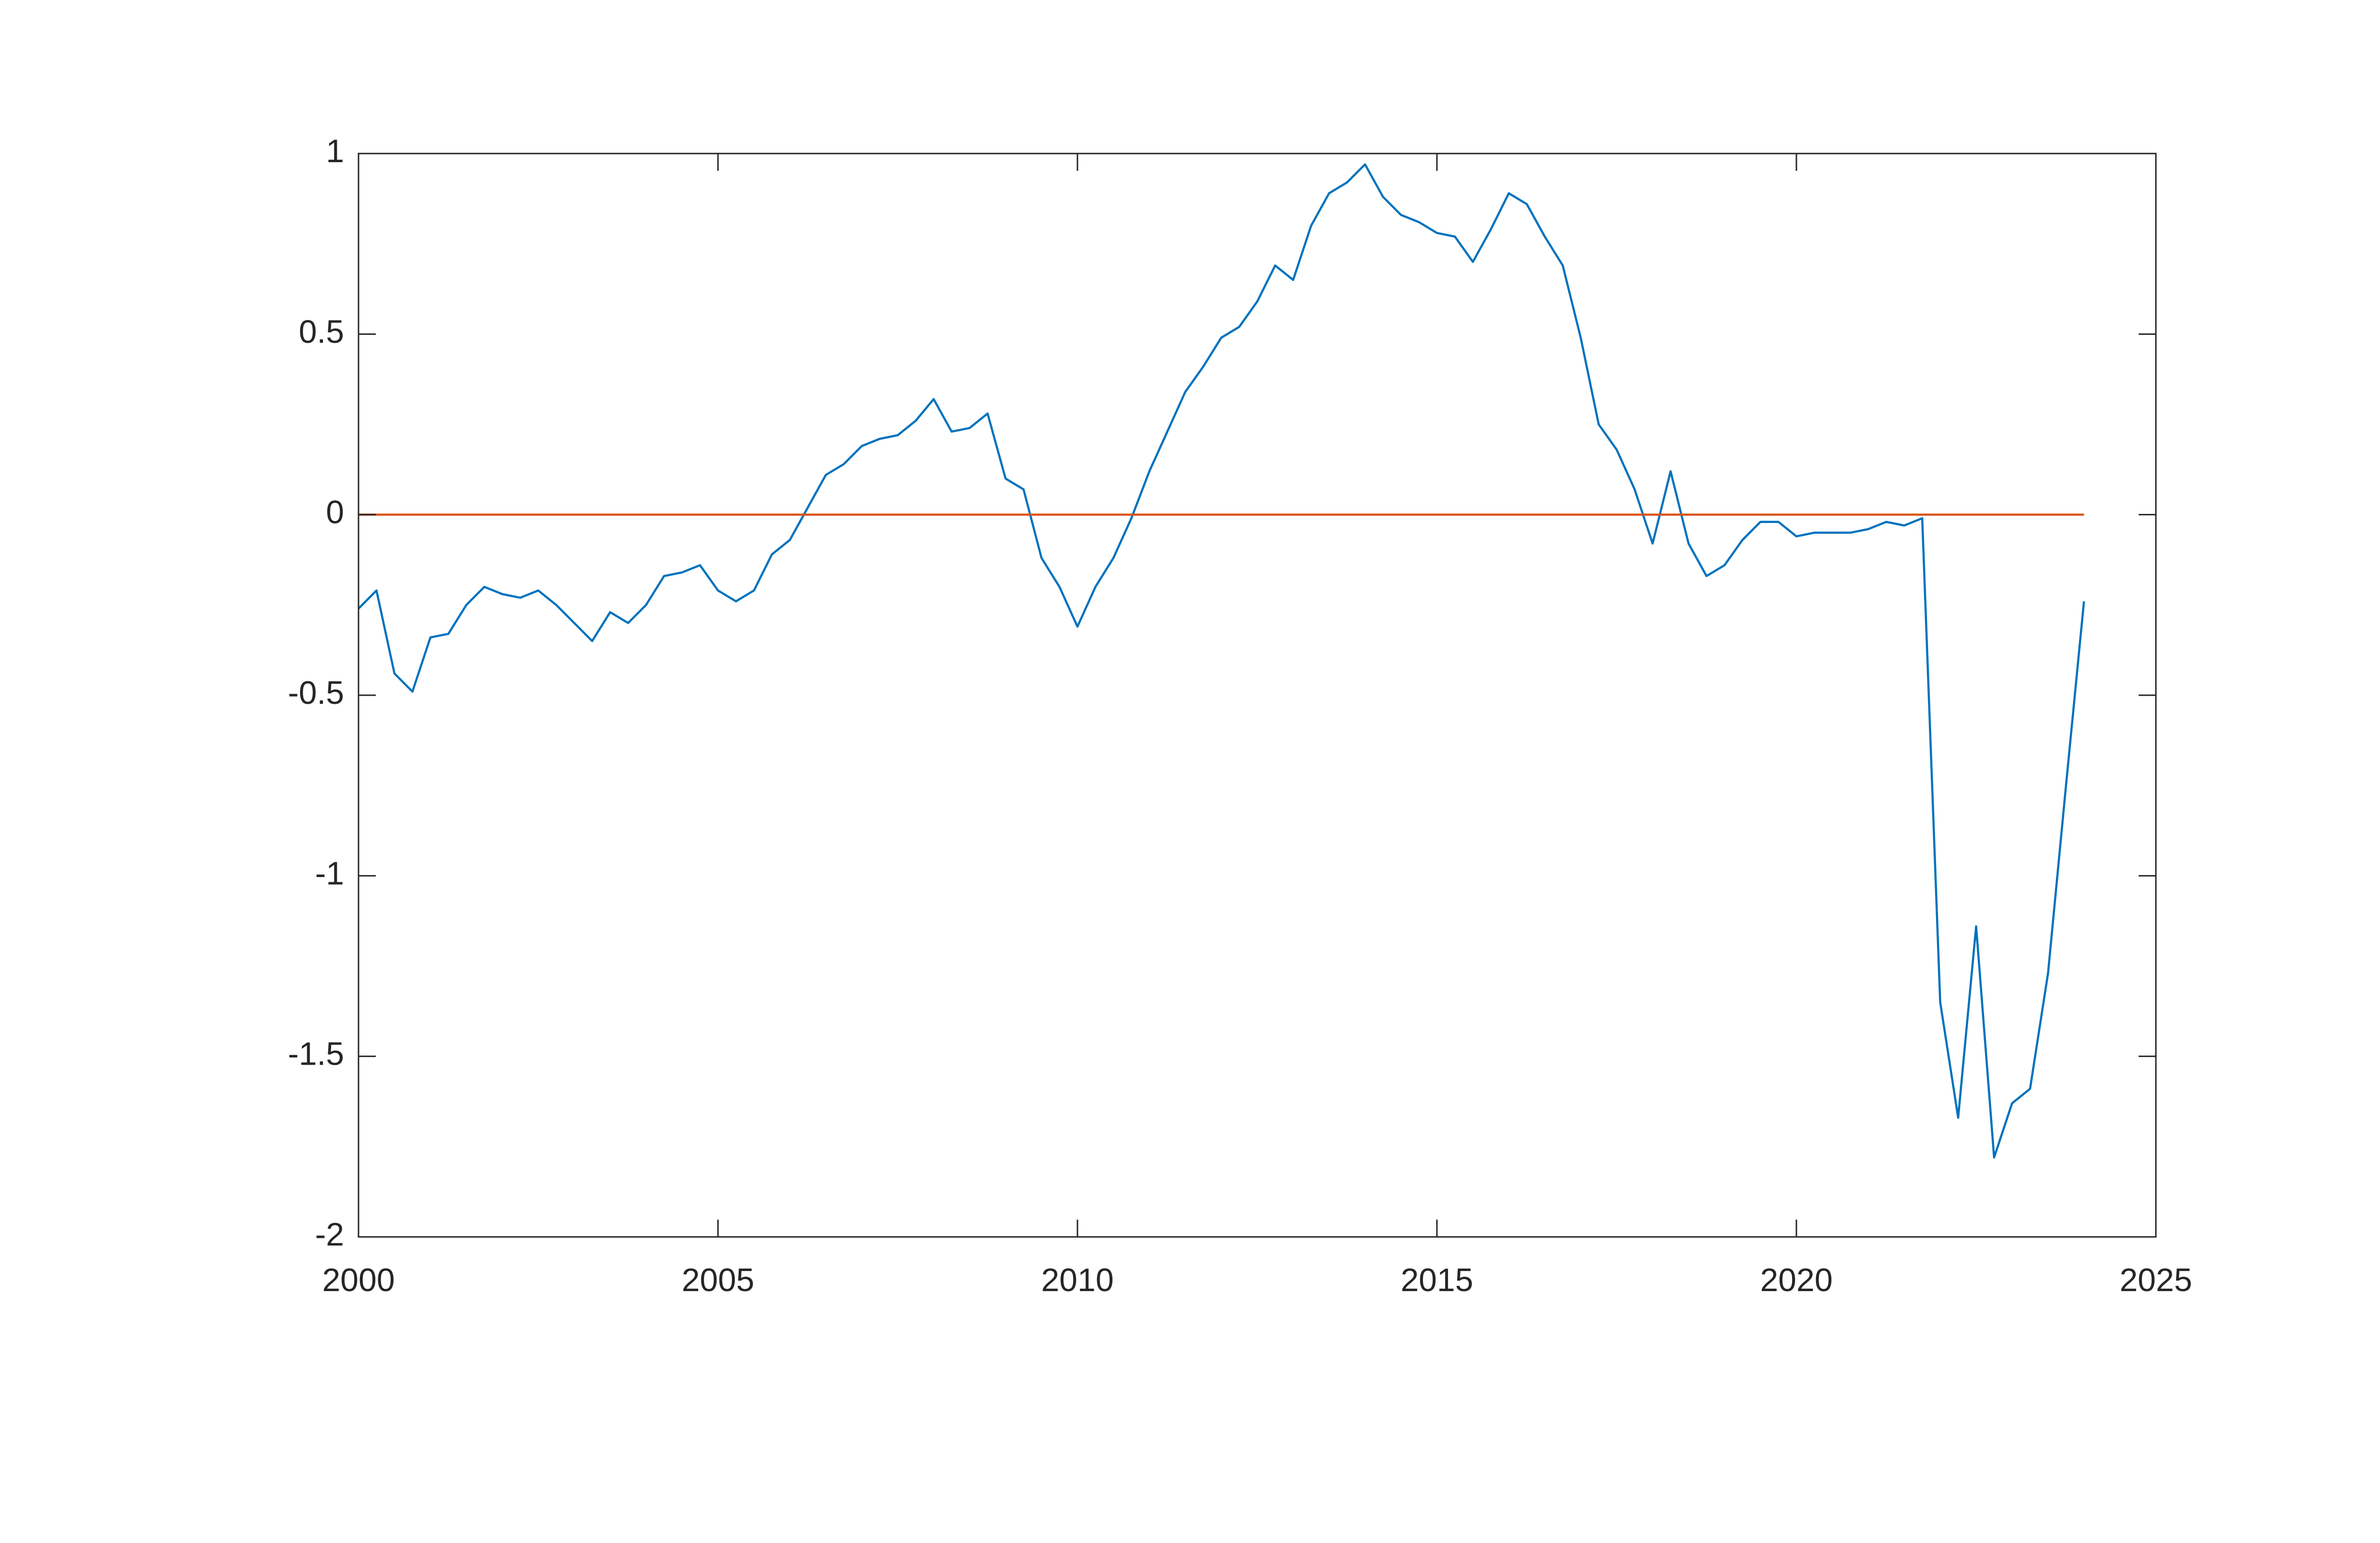 The height and width of the screenshot is (1543, 2380). Describe the element at coordinates (1077, 1280) in the screenshot. I see `x-tick-label: 2010` at that location.